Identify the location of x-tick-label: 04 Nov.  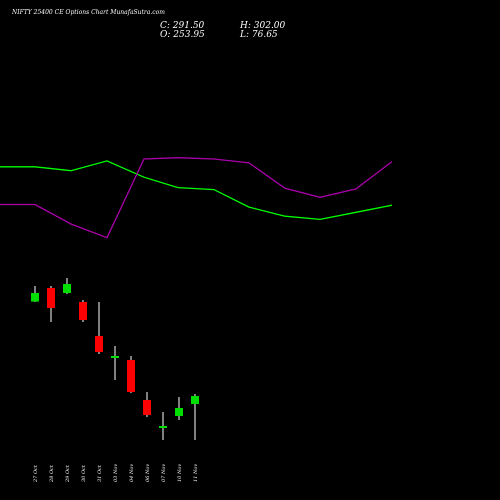
(132, 473).